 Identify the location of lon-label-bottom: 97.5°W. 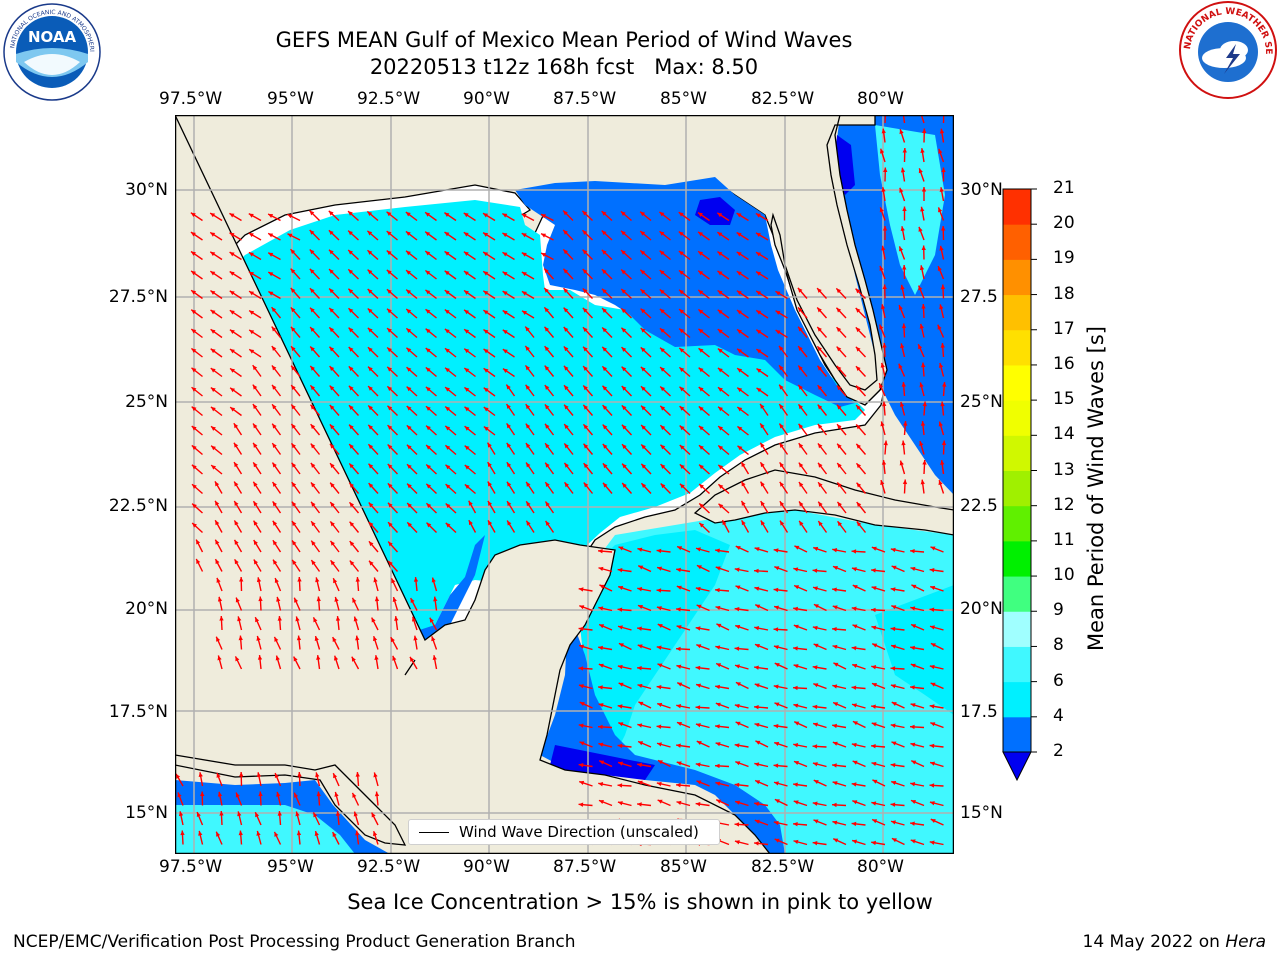
(191, 867).